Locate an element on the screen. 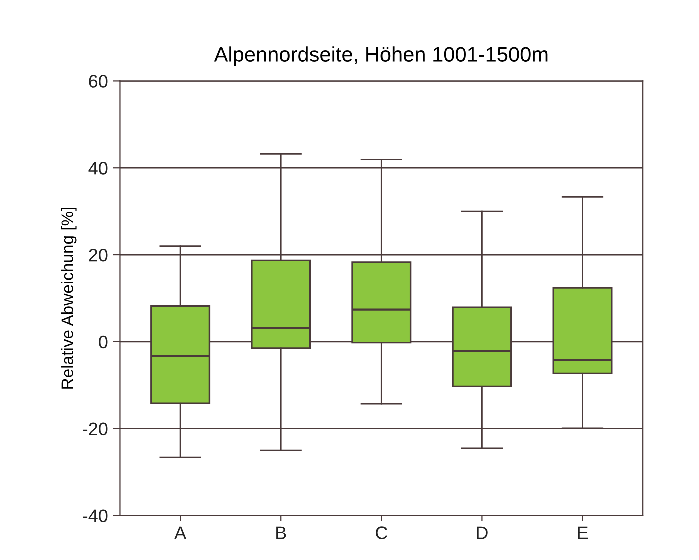  x-tick-label: D is located at coordinates (482, 533).